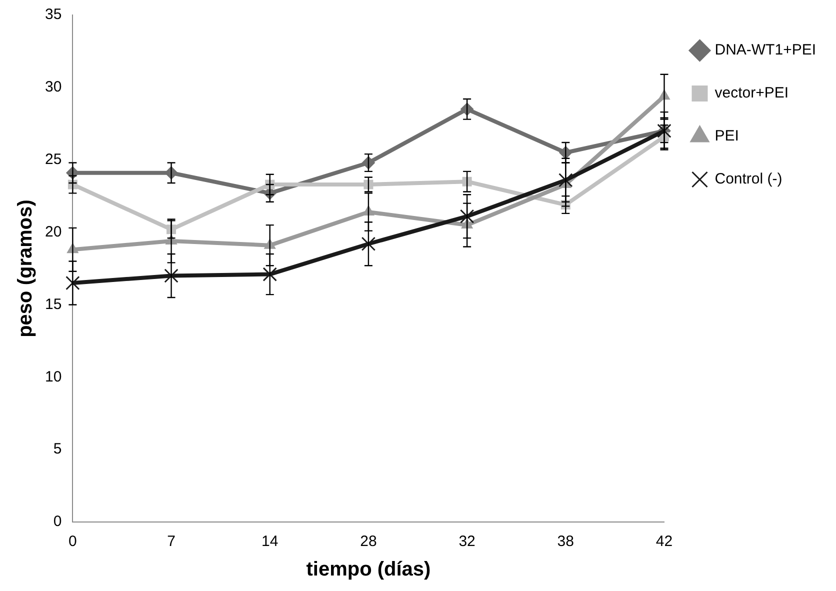 The width and height of the screenshot is (836, 591). I want to click on y-tick-label: 35, so click(53, 15).